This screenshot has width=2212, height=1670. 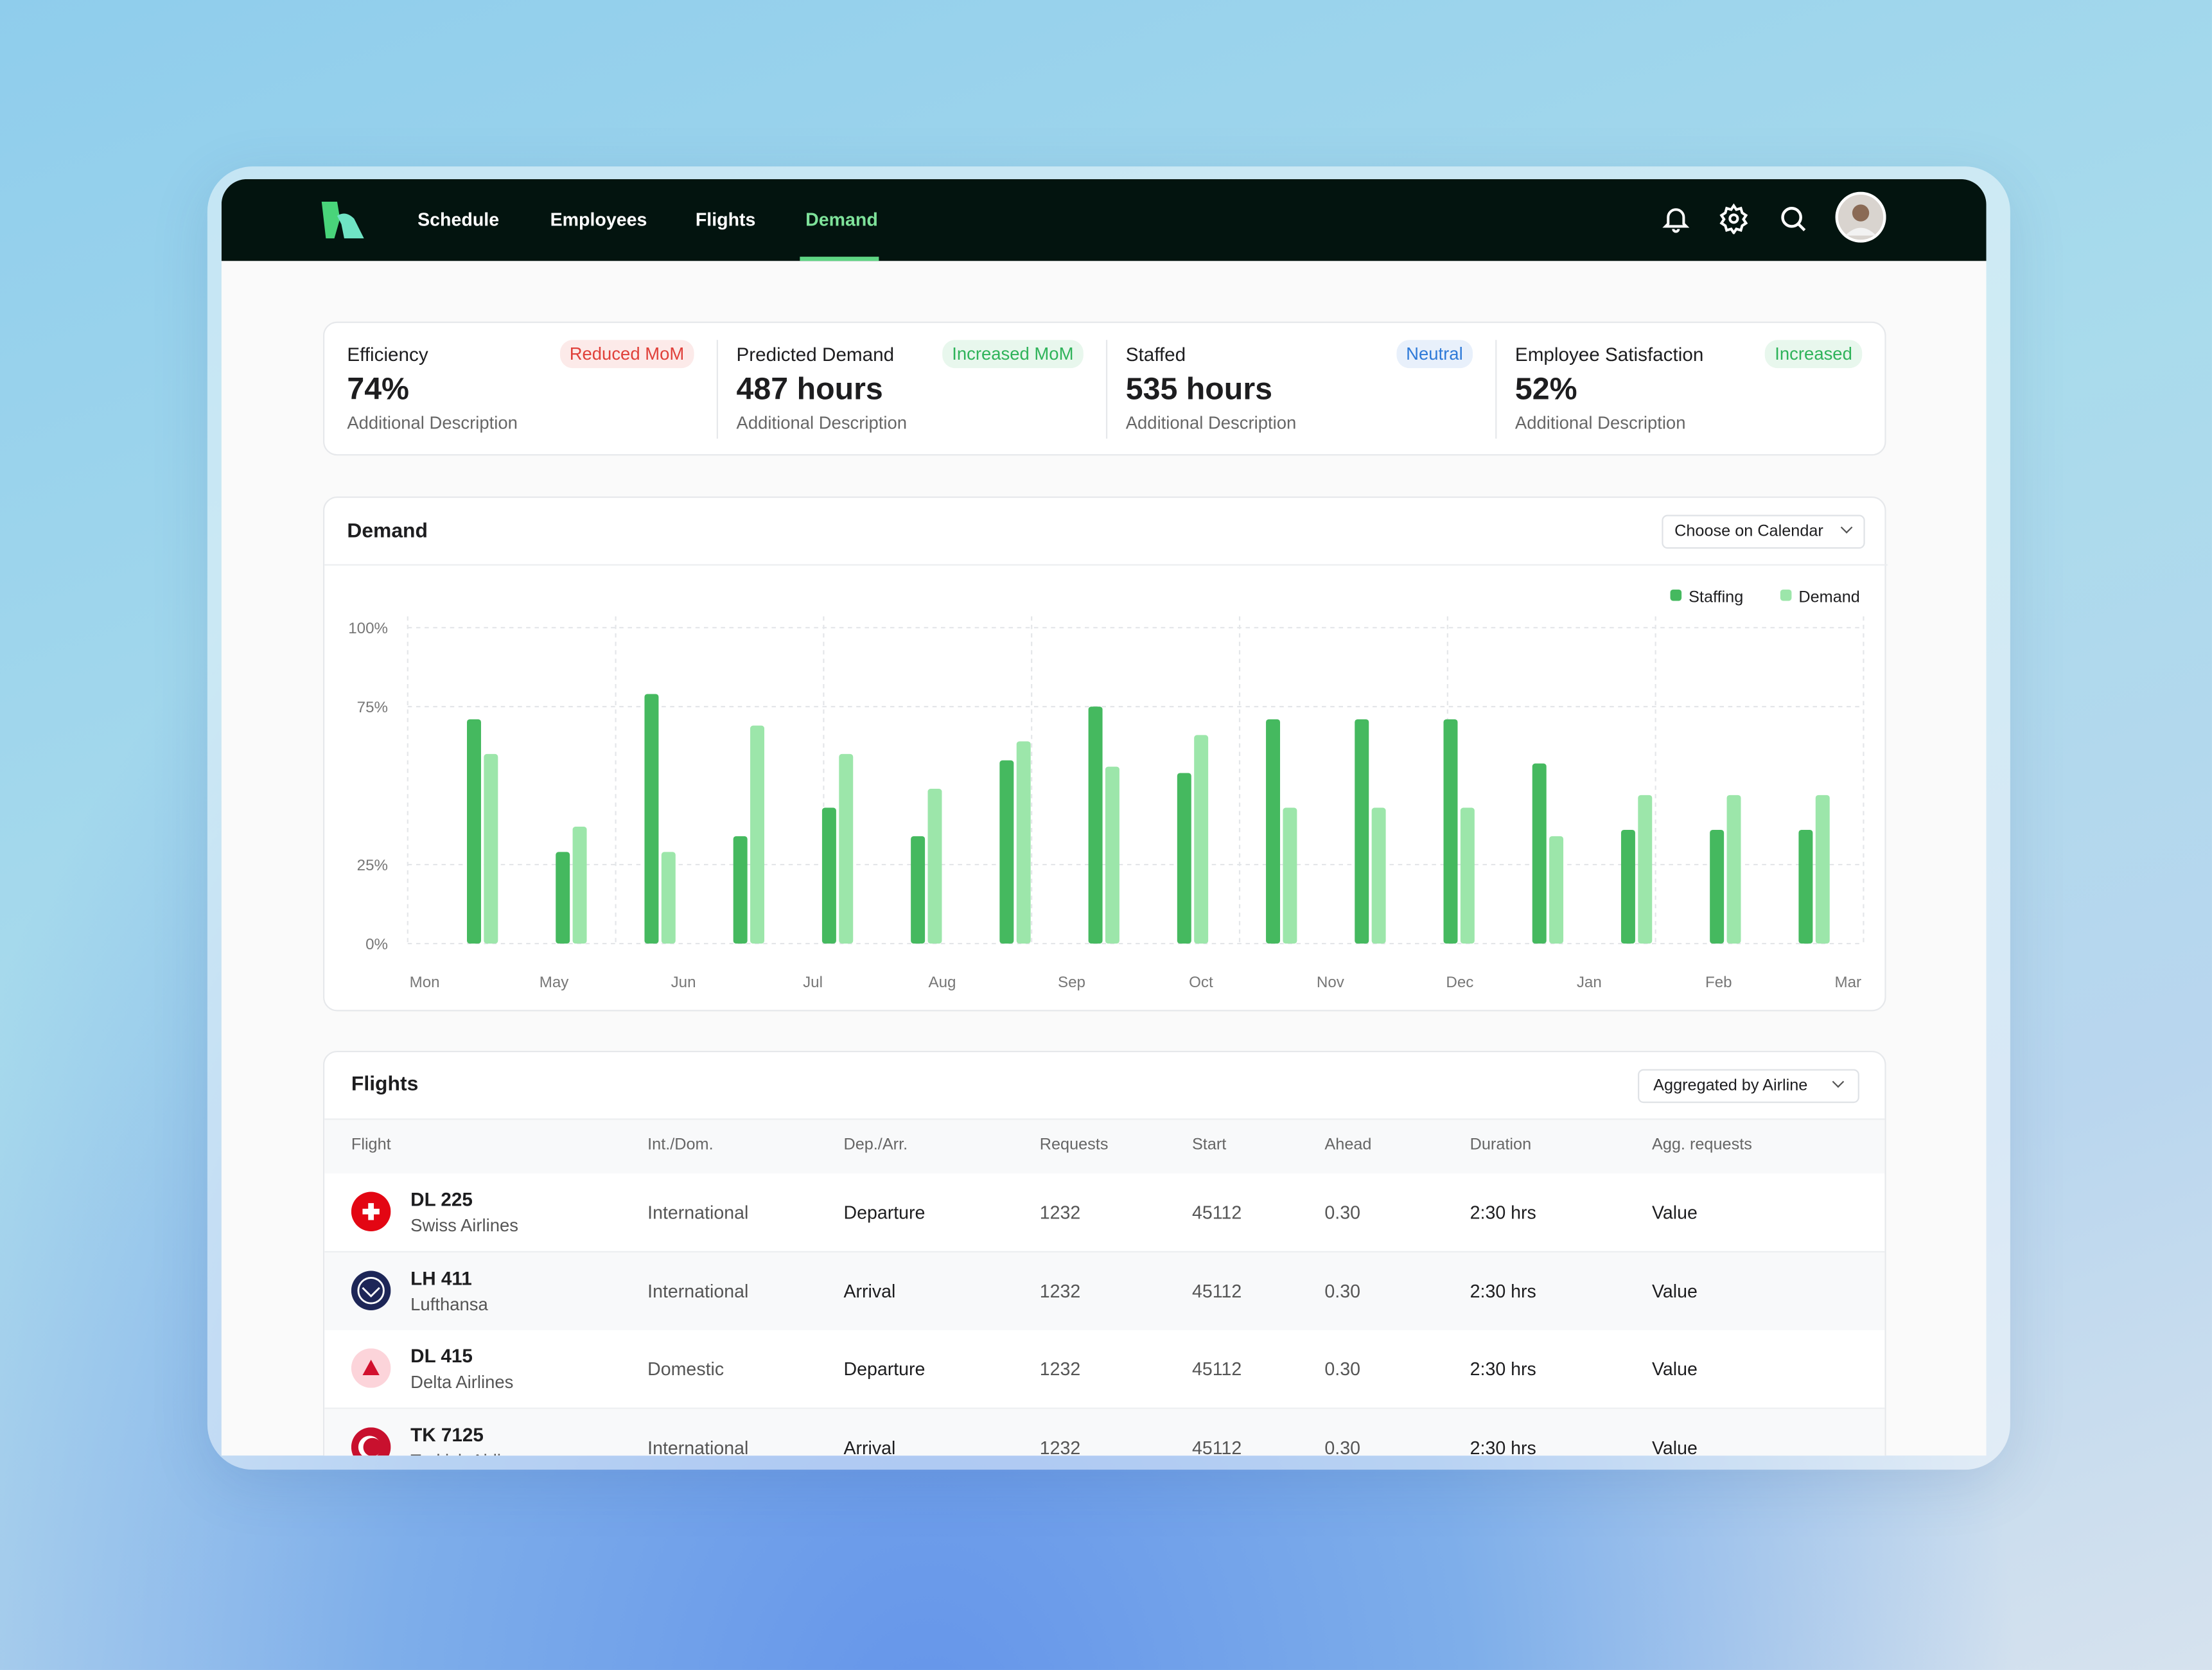 I want to click on kpi-value: 52%, so click(x=1545, y=389).